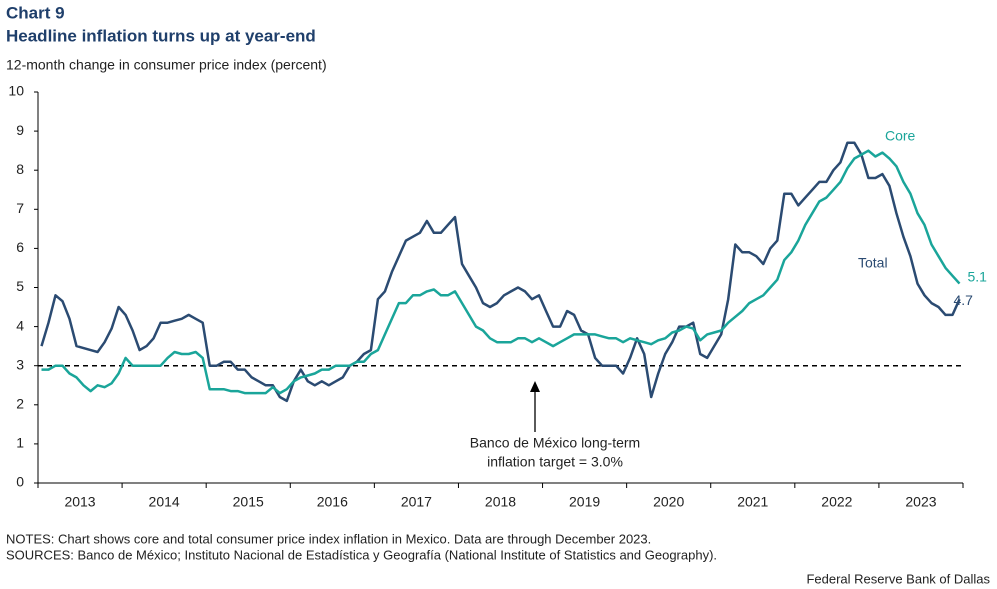 The height and width of the screenshot is (589, 997). I want to click on y-tick-label: 3, so click(20, 364).